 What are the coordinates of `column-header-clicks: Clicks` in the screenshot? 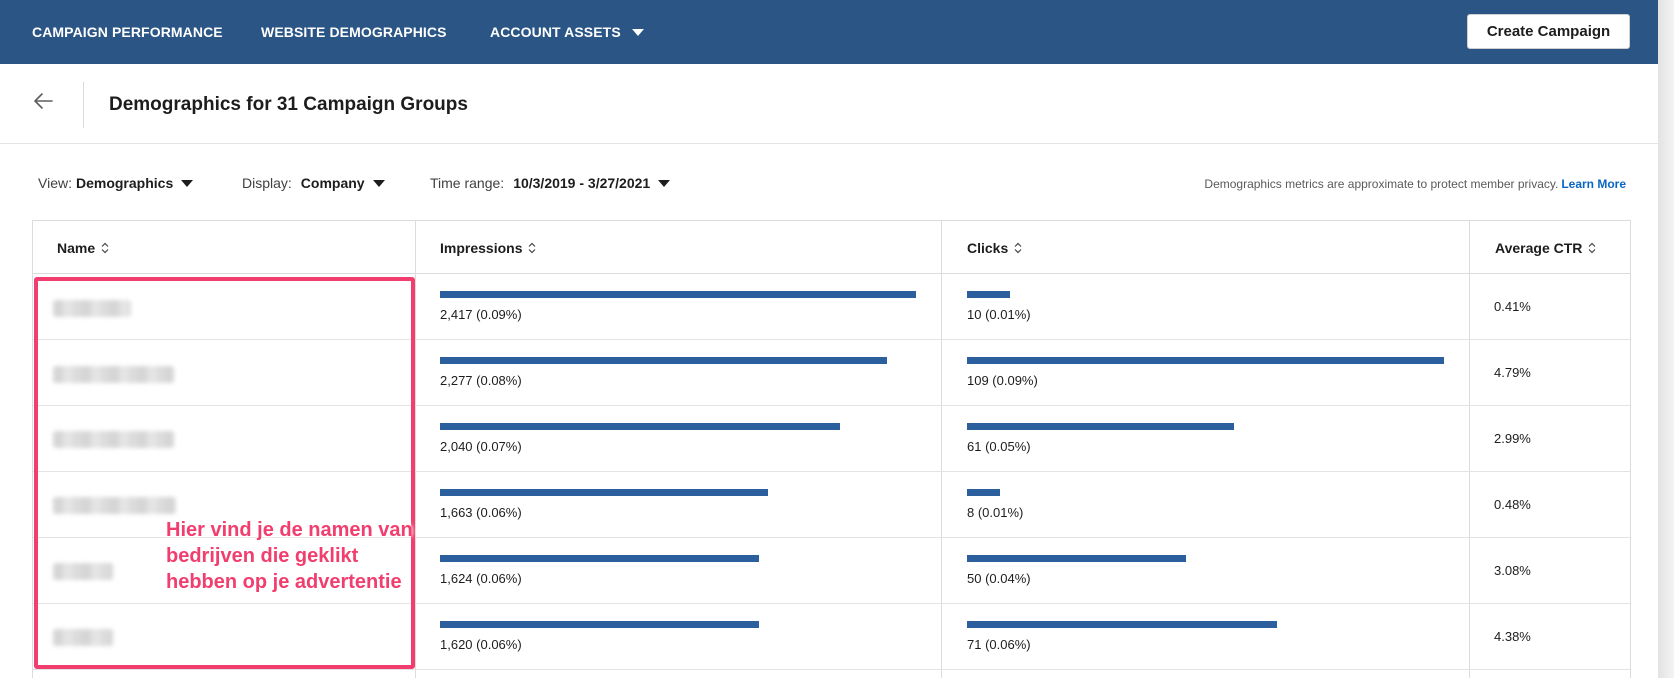 It's located at (995, 248).